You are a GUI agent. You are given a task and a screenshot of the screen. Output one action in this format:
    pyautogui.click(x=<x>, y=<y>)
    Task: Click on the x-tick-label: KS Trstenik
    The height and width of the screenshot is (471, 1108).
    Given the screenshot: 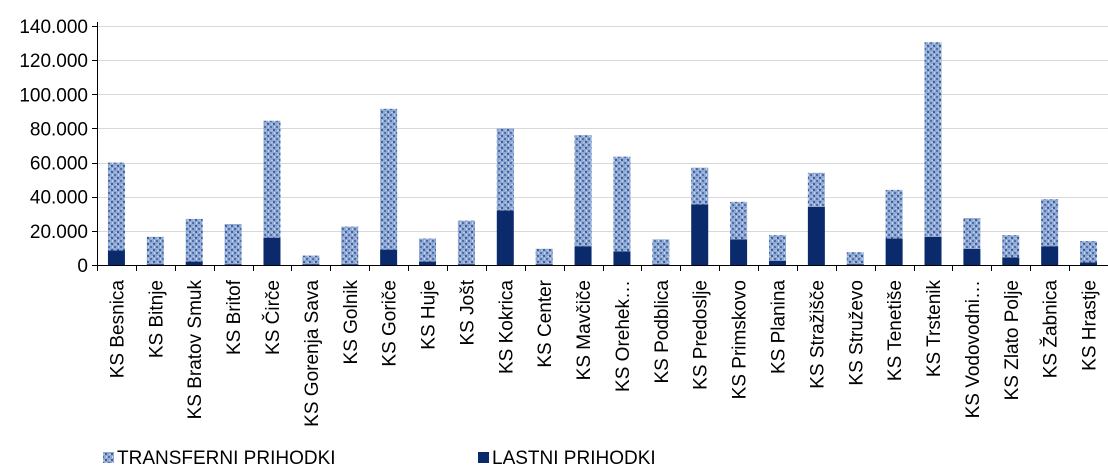 What is the action you would take?
    pyautogui.click(x=934, y=329)
    